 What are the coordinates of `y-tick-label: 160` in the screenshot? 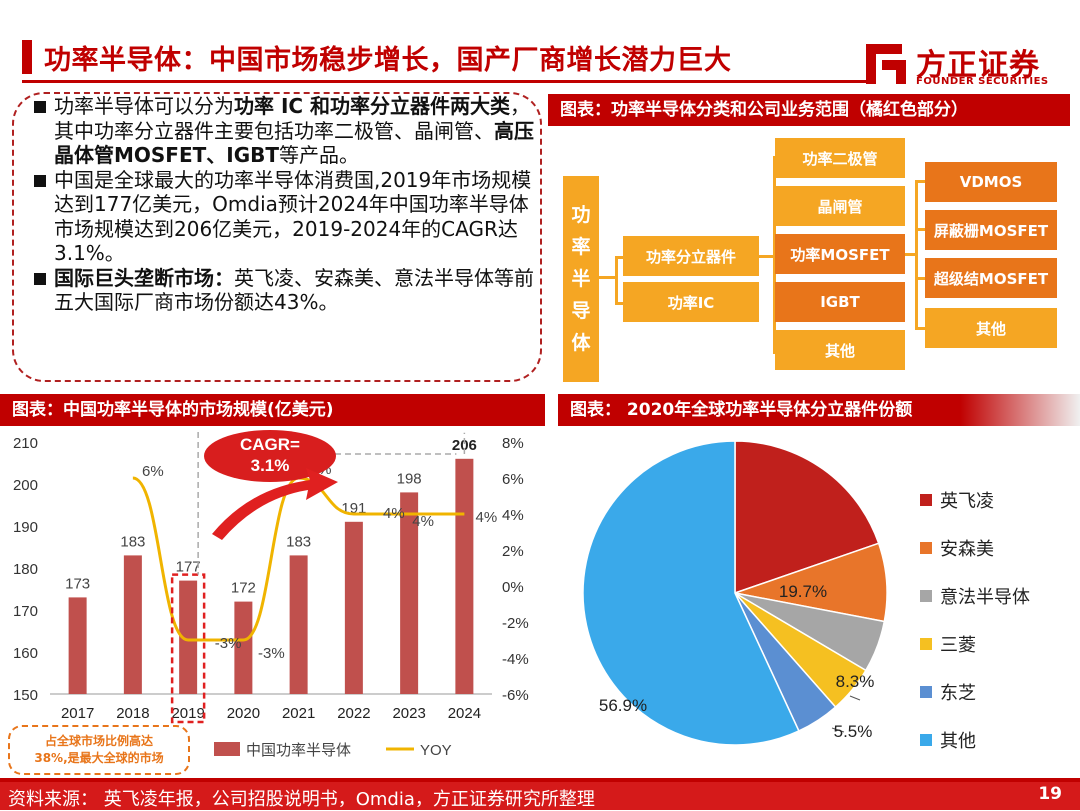 It's located at (25, 653).